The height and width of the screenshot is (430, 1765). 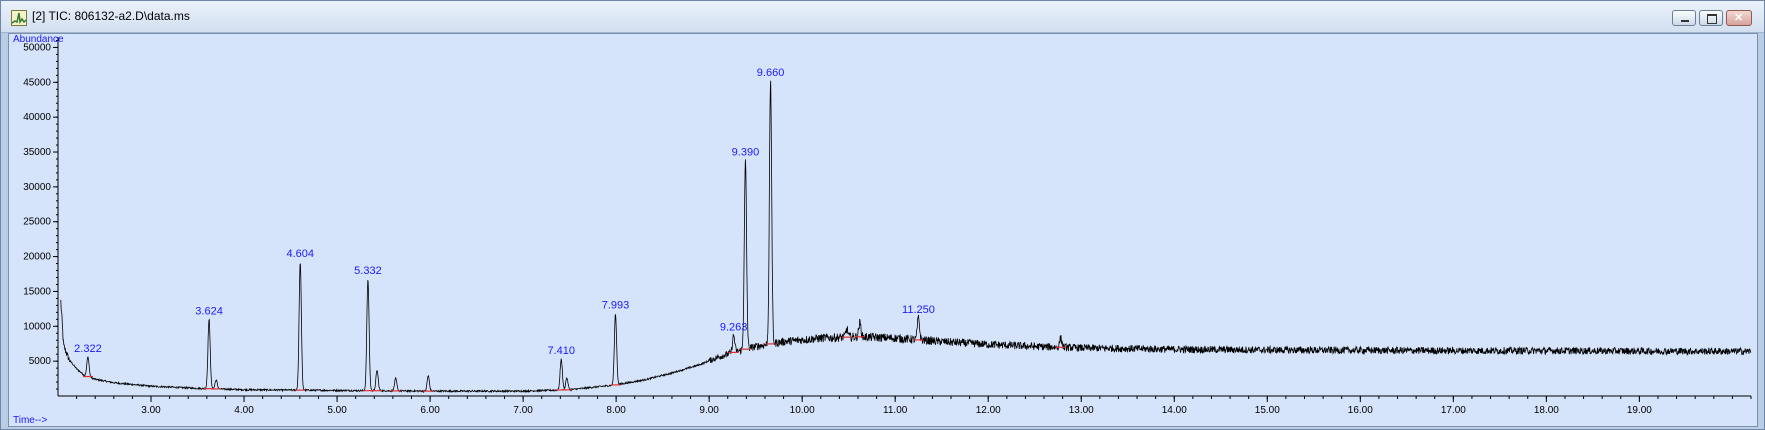 What do you see at coordinates (771, 73) in the screenshot?
I see `peak-label: 9.660` at bounding box center [771, 73].